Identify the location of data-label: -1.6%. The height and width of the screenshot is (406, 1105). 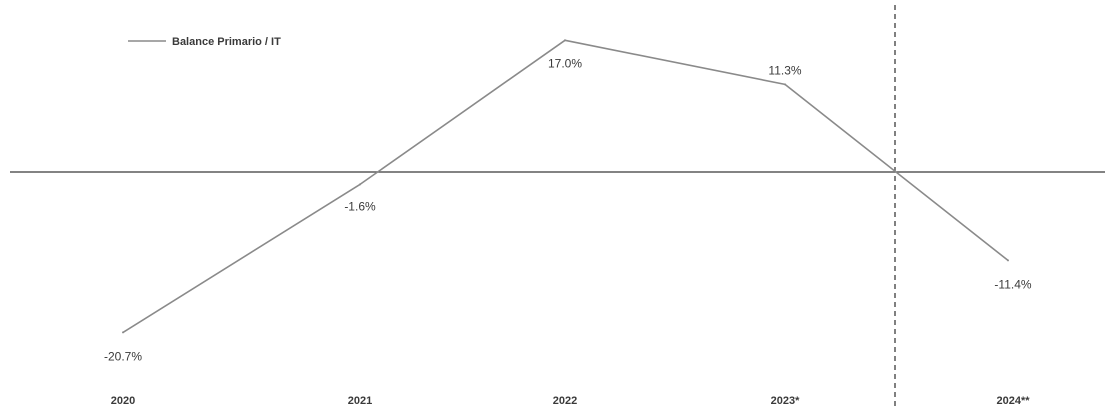
(360, 206).